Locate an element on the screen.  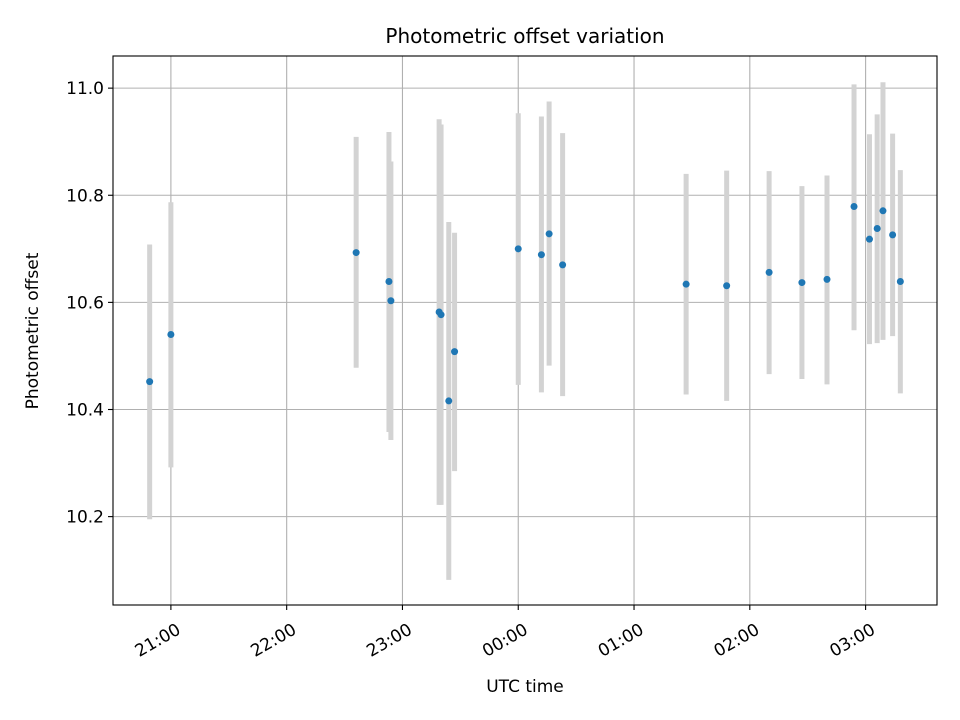
y-tick-label: 10.2 is located at coordinates (85, 518).